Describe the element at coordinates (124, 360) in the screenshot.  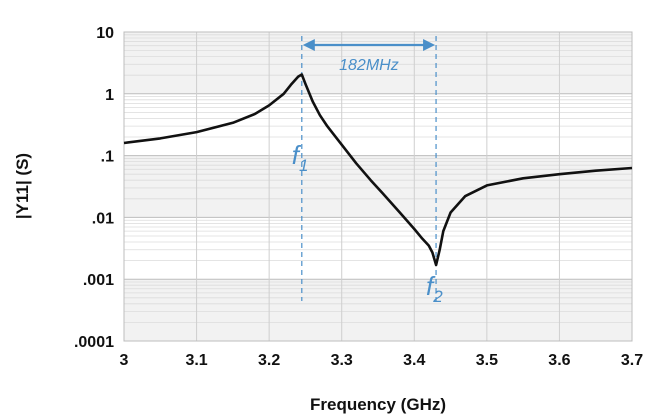
I see `x-tick-label: 3` at that location.